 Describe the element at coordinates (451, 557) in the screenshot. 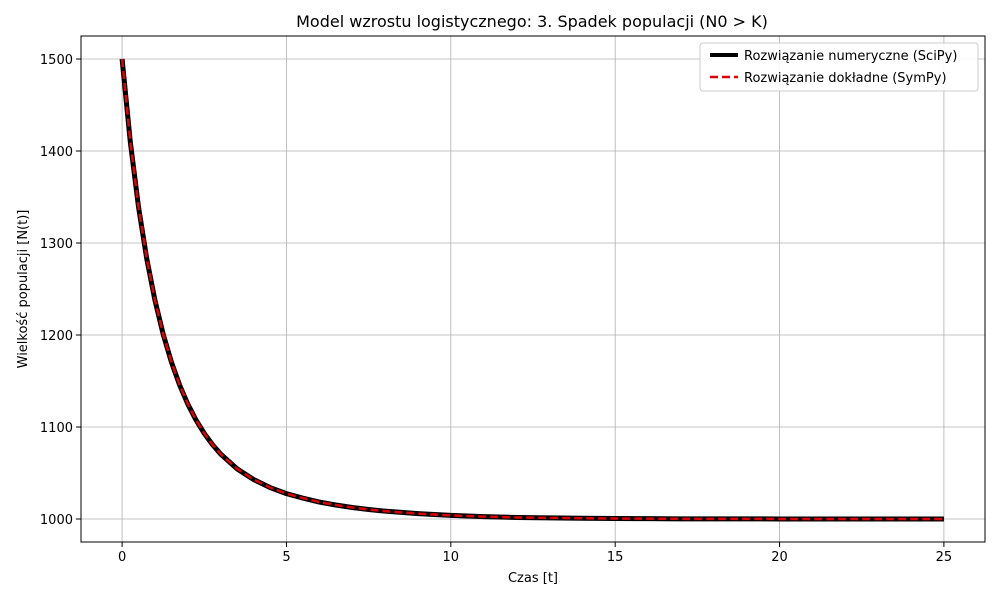

I see `x-tick-label: 10` at that location.